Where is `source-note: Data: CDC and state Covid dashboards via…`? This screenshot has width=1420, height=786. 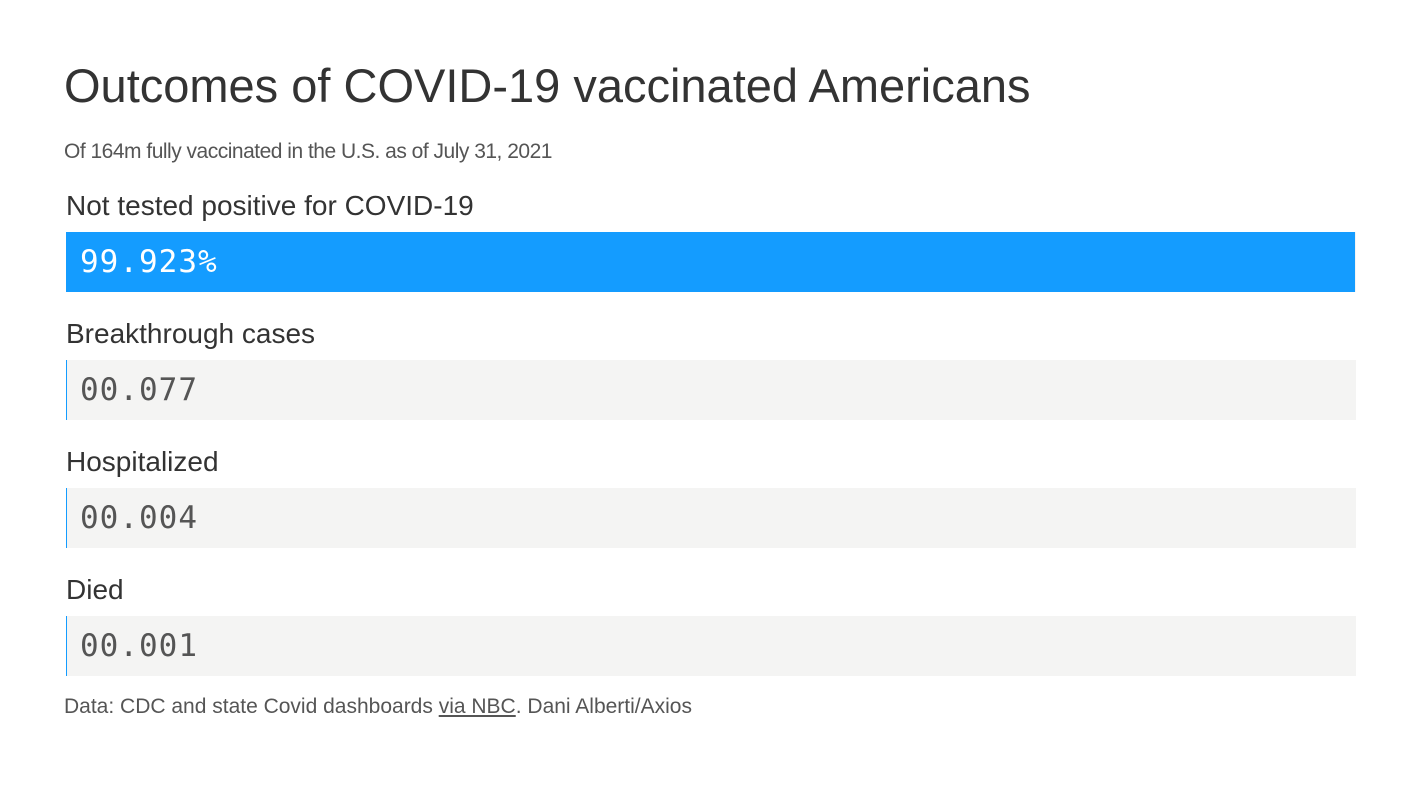
source-note: Data: CDC and state Covid dashboards via… is located at coordinates (378, 707).